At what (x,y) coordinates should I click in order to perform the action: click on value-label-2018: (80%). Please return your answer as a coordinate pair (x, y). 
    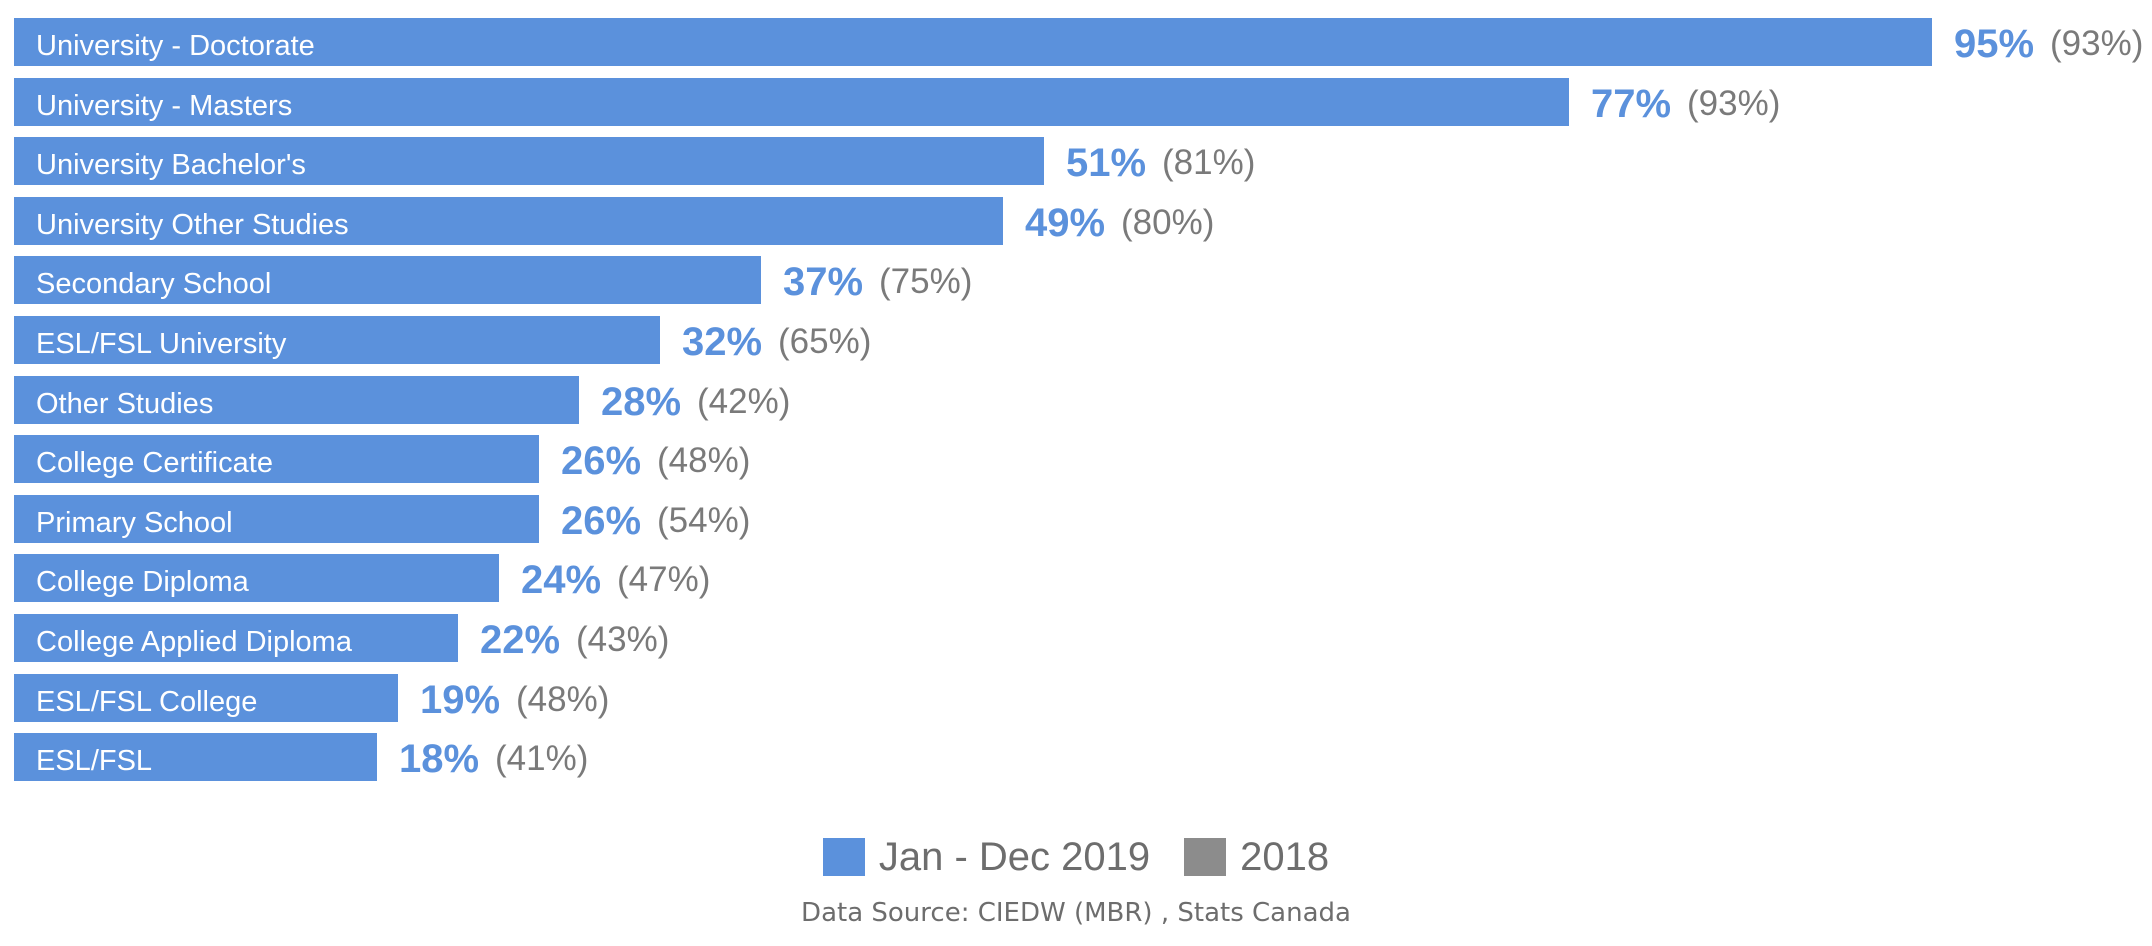
    Looking at the image, I should click on (1168, 222).